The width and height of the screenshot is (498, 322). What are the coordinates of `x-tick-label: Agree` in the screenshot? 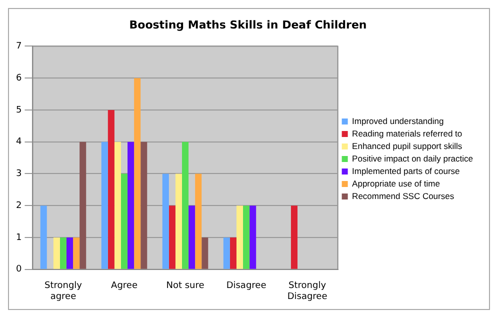 It's located at (124, 286).